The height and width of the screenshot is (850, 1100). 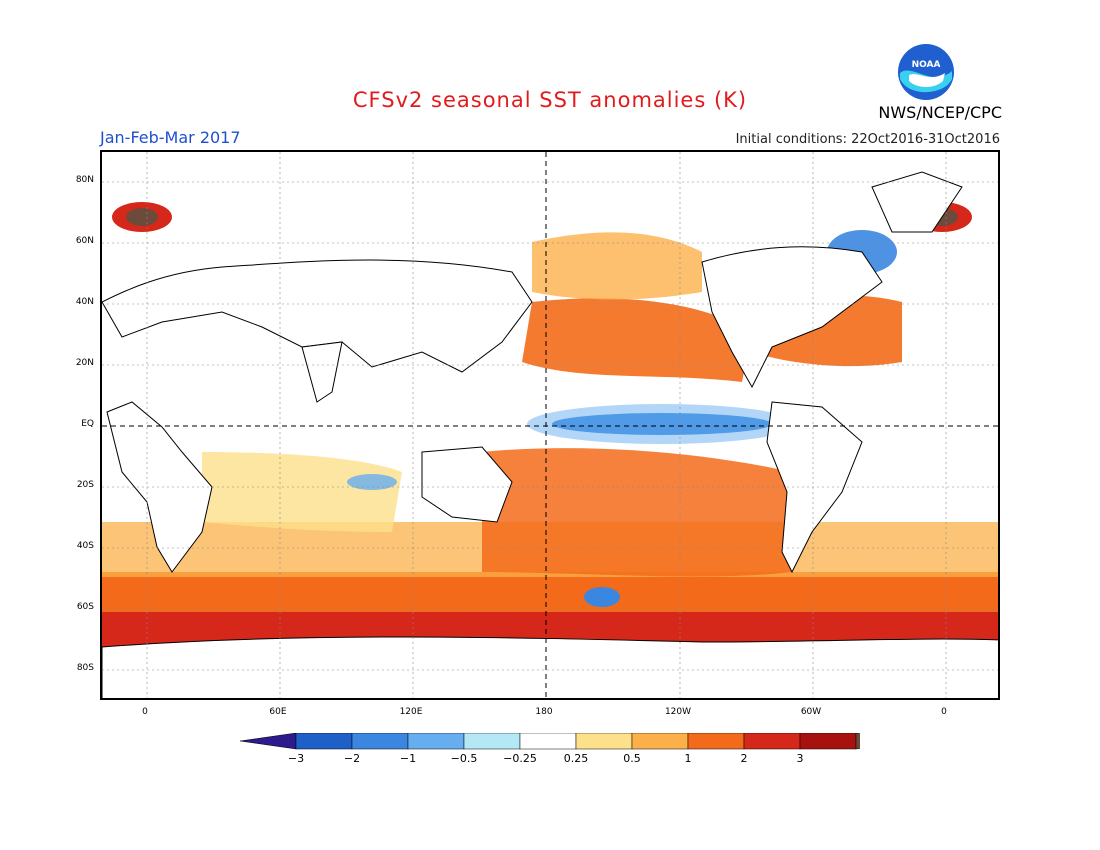 I want to click on anomaly-indian-ocean, so click(x=302, y=492).